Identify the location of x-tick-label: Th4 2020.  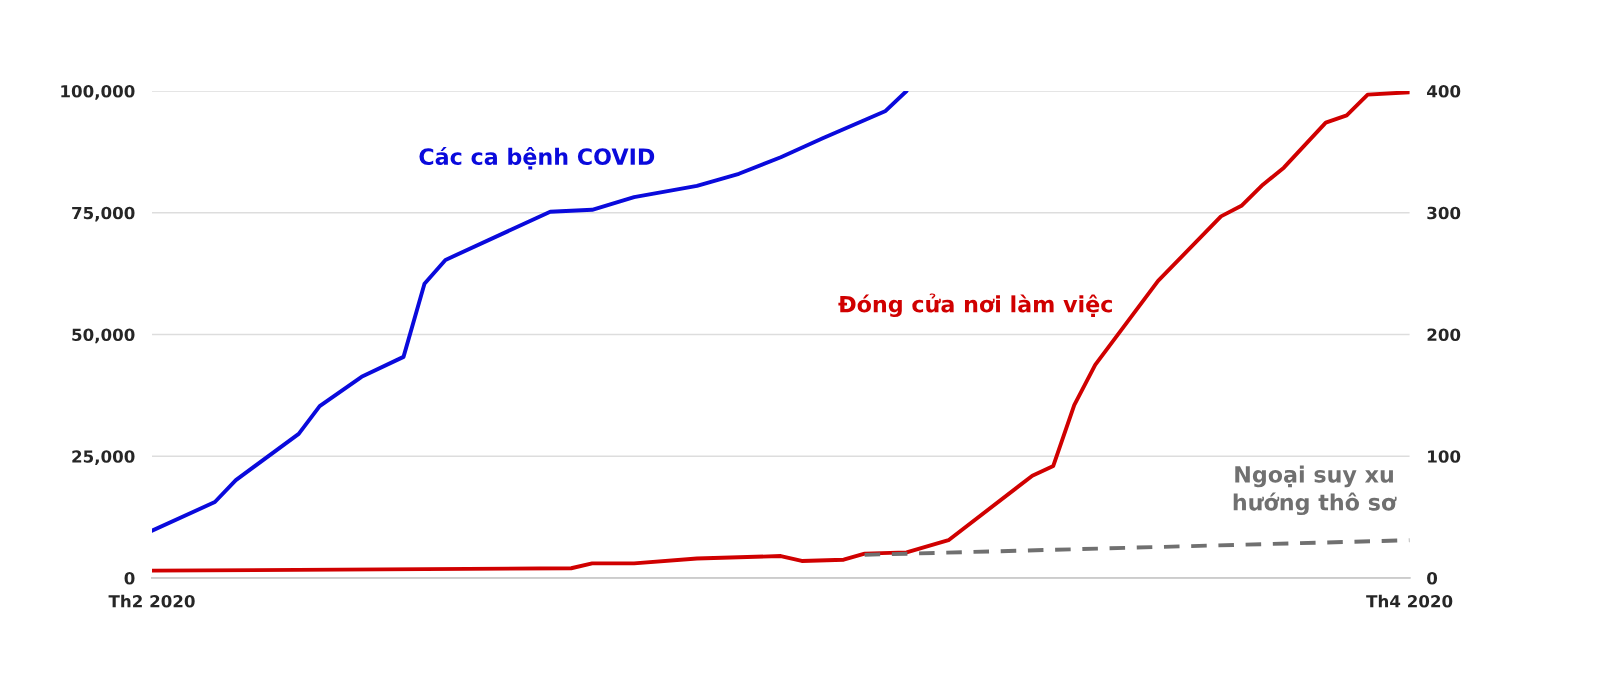
(1409, 601).